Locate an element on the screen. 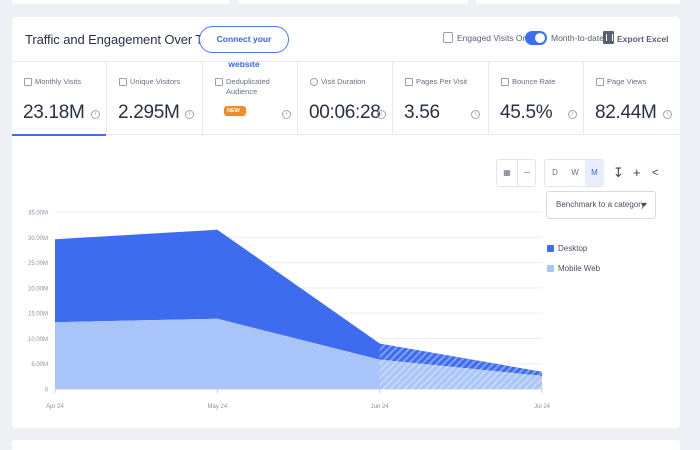 The image size is (700, 450). metric-value: 45.5% is located at coordinates (526, 112).